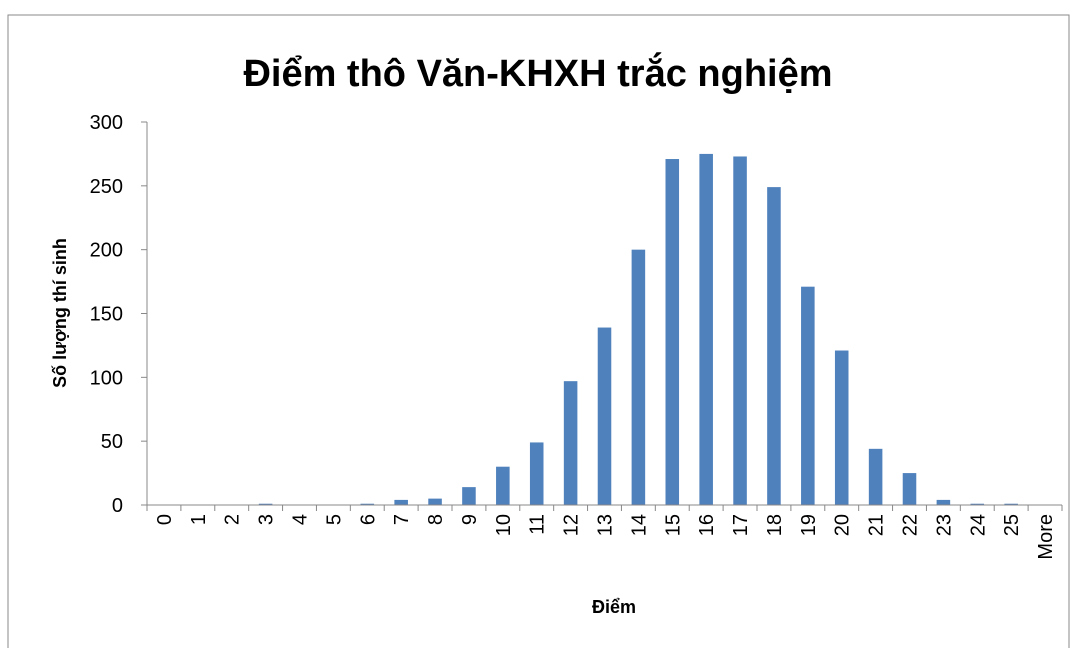 The width and height of the screenshot is (1076, 648). Describe the element at coordinates (106, 251) in the screenshot. I see `y-tick-label: 200` at that location.